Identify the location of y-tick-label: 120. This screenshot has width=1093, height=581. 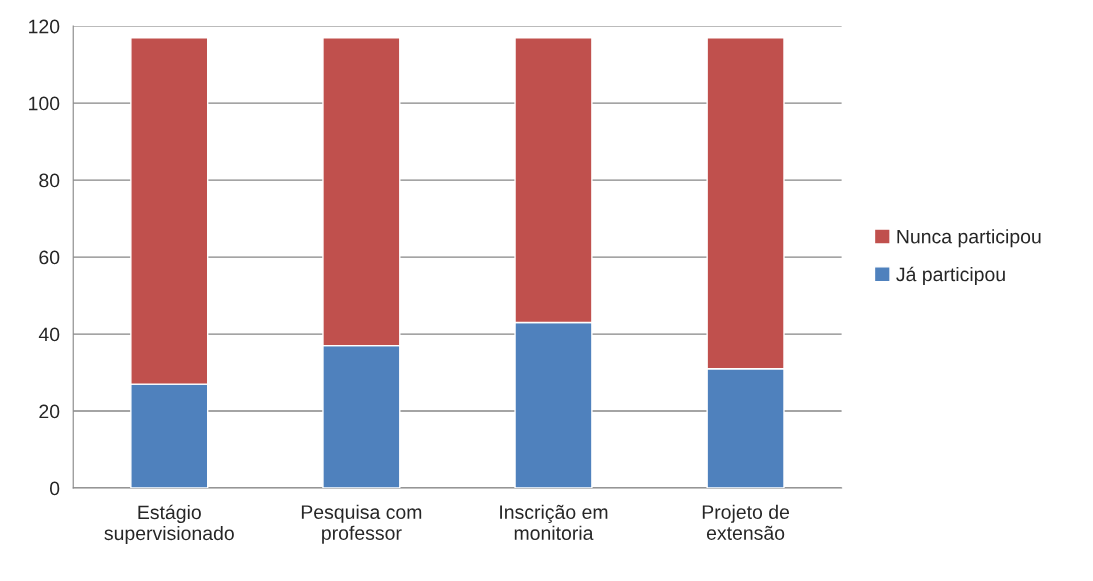
(44, 26).